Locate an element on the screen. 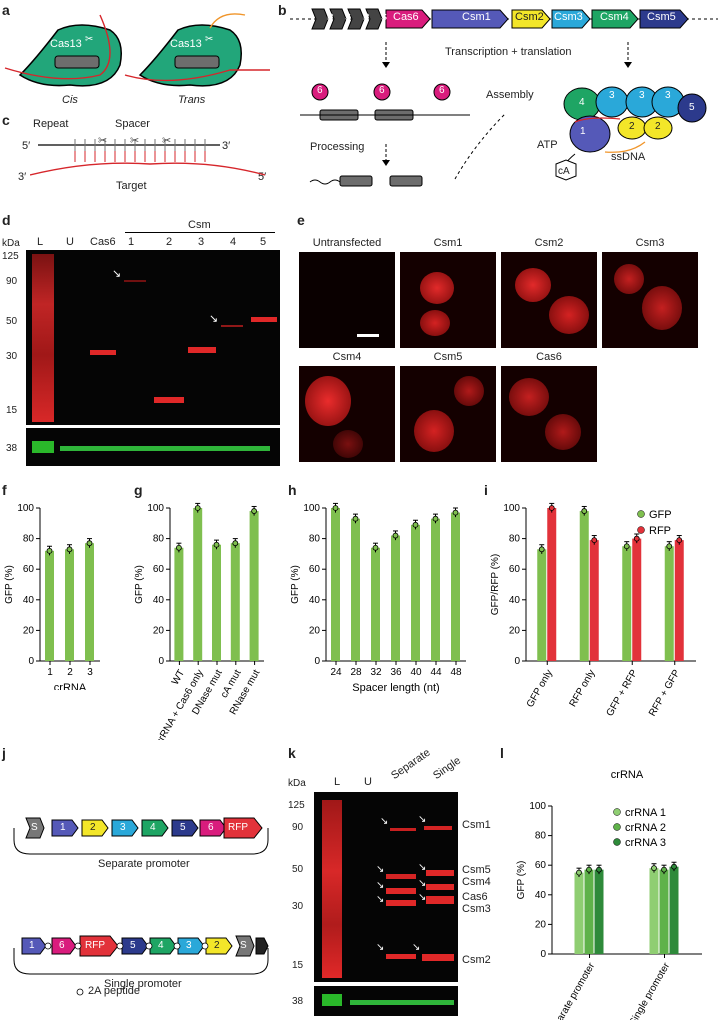 This screenshot has height=1021, width=720. cell-image-csm2 is located at coordinates (549, 300).